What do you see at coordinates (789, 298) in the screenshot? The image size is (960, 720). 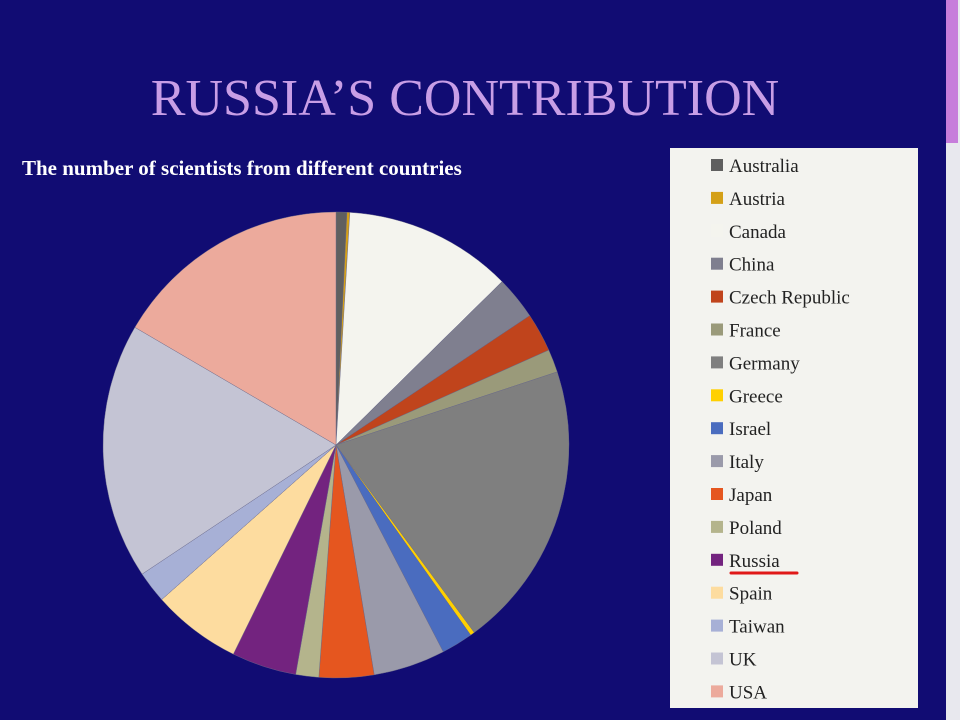 I see `legend-label: Czech Republic` at bounding box center [789, 298].